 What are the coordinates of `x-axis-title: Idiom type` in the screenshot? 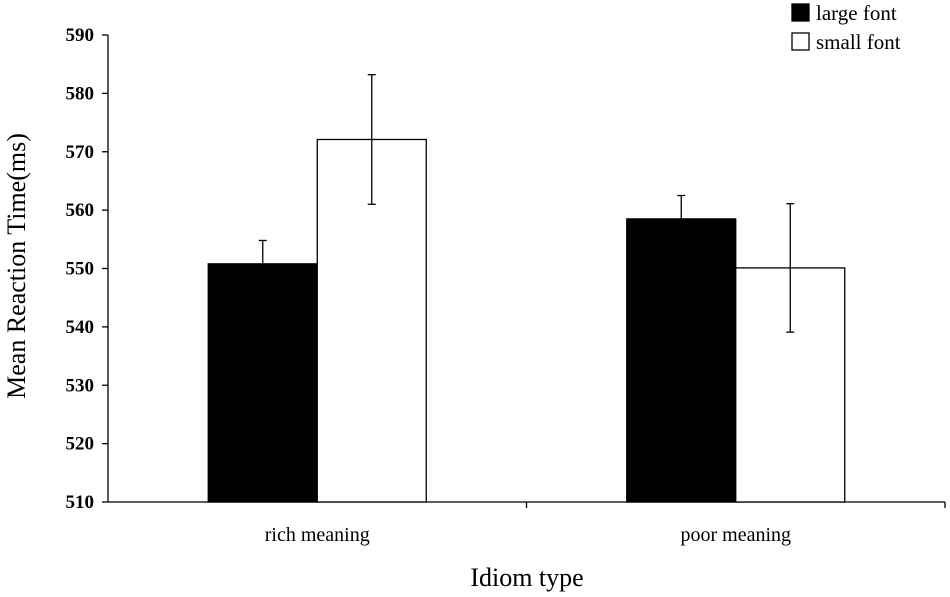 It's located at (526, 577).